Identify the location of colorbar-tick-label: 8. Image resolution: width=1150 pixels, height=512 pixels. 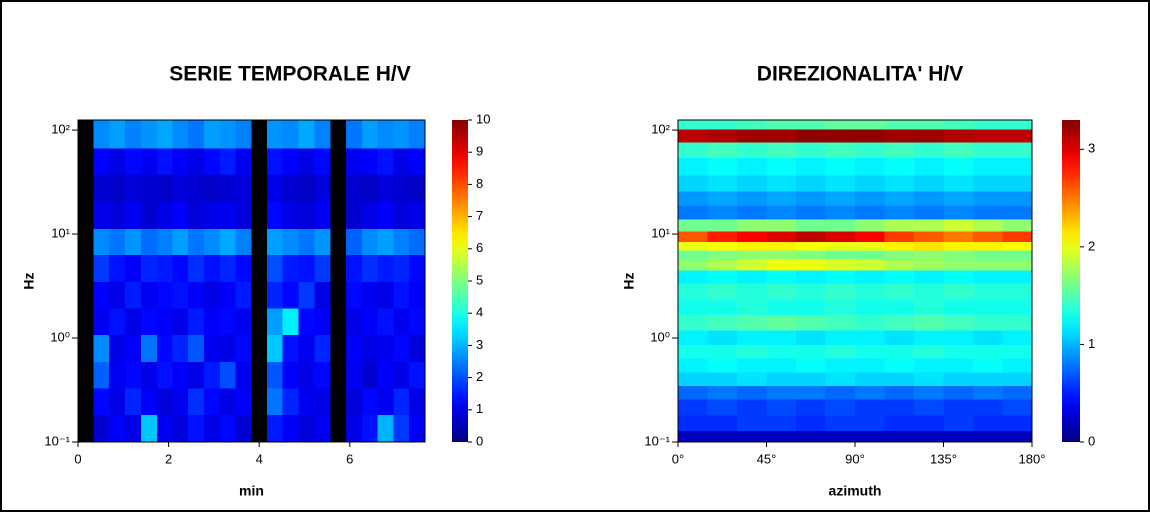
(479, 183).